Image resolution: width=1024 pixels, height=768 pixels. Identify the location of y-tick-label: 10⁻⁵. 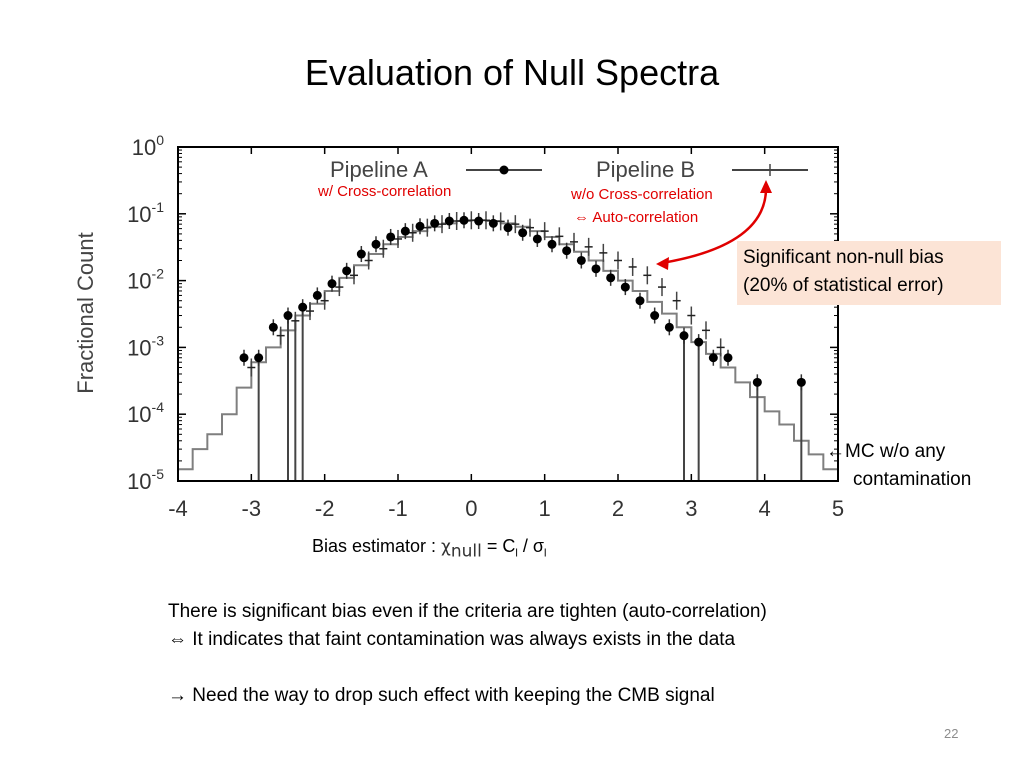
(145, 480).